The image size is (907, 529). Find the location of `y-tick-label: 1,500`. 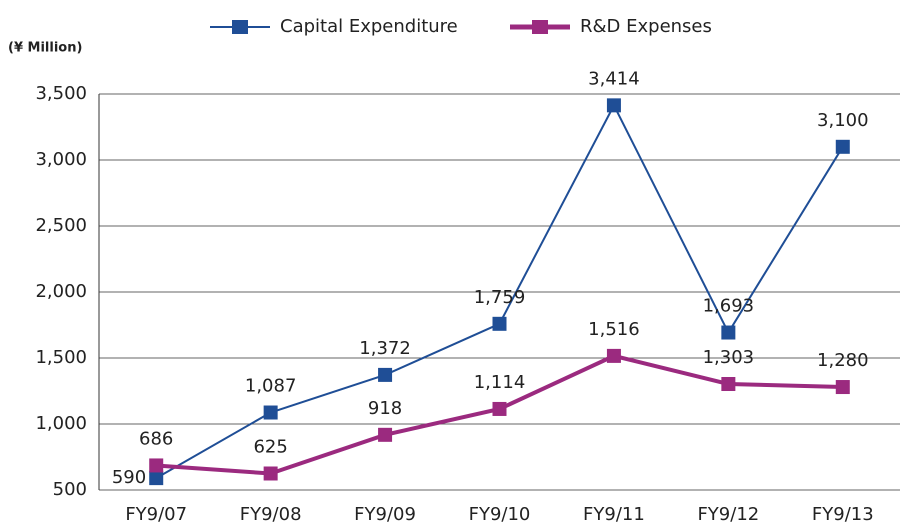

y-tick-label: 1,500 is located at coordinates (61, 357).